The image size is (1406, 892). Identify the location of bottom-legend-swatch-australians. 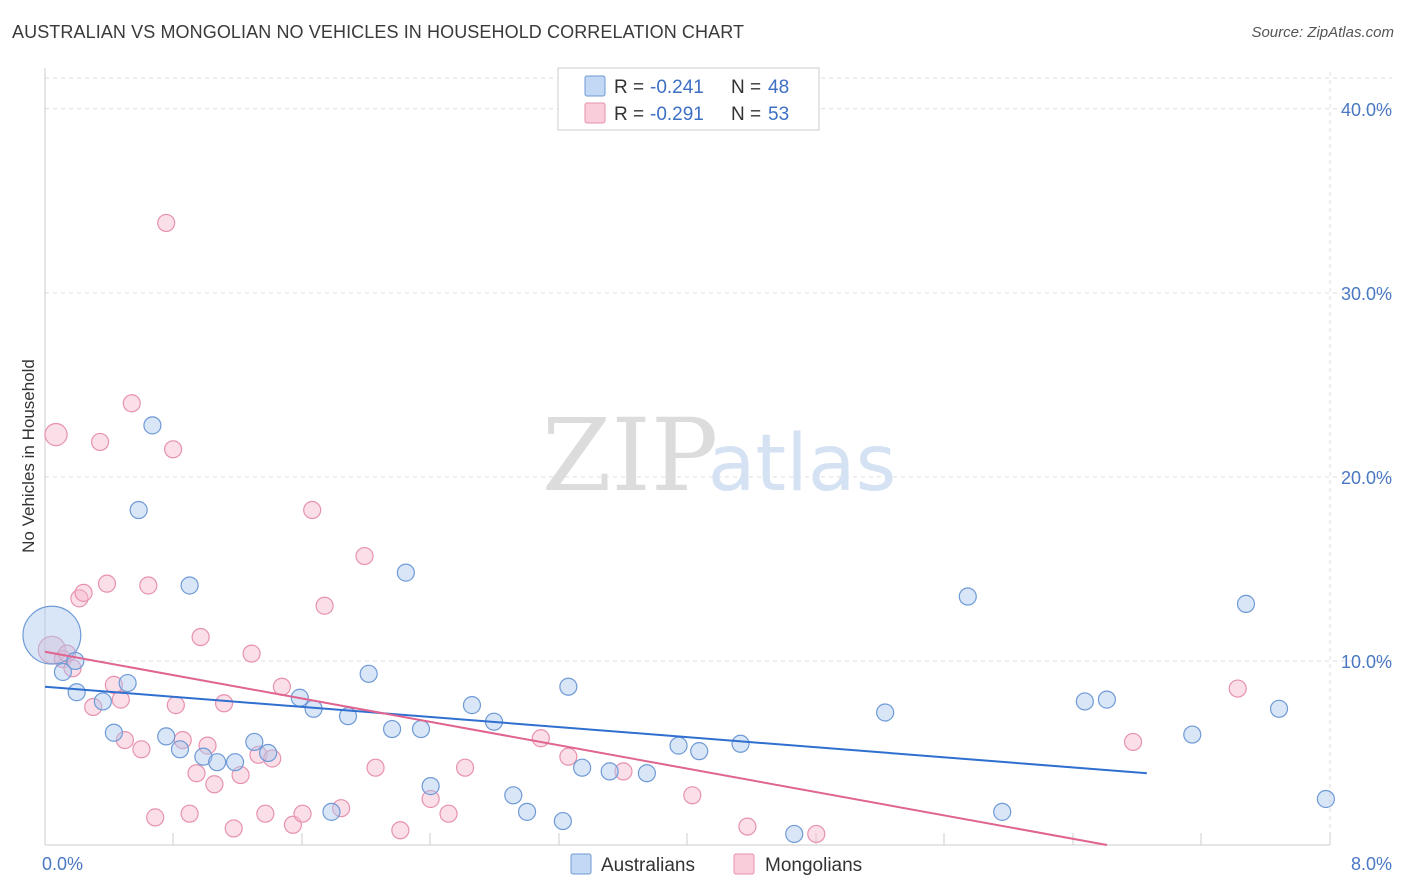
(581, 864).